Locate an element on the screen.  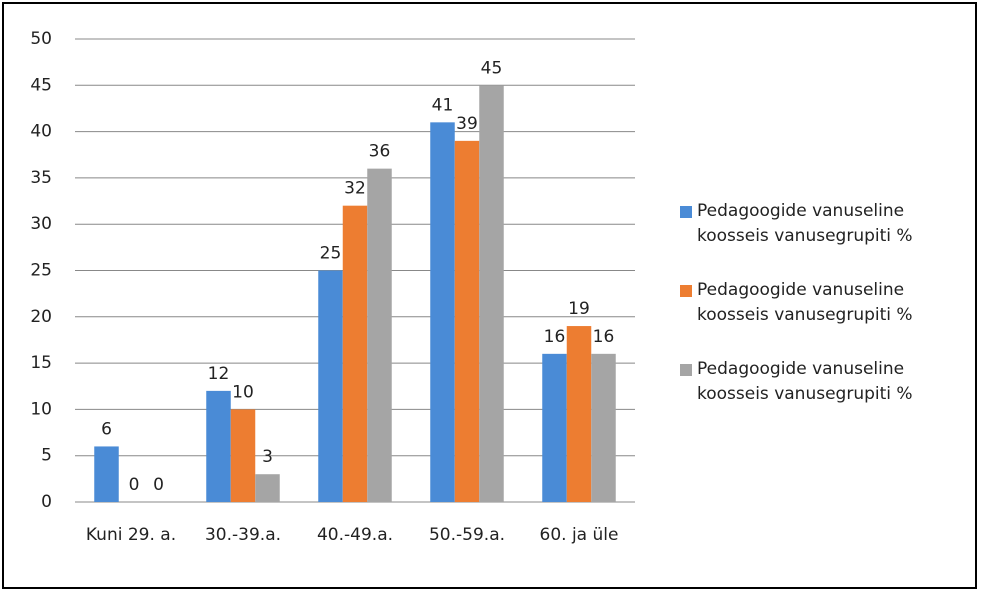
data-label: 25 is located at coordinates (331, 254).